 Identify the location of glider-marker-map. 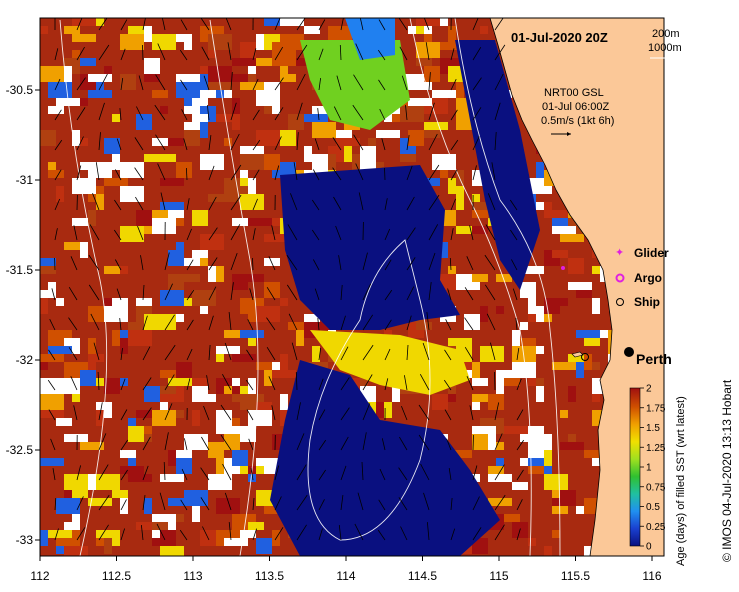
(563, 268).